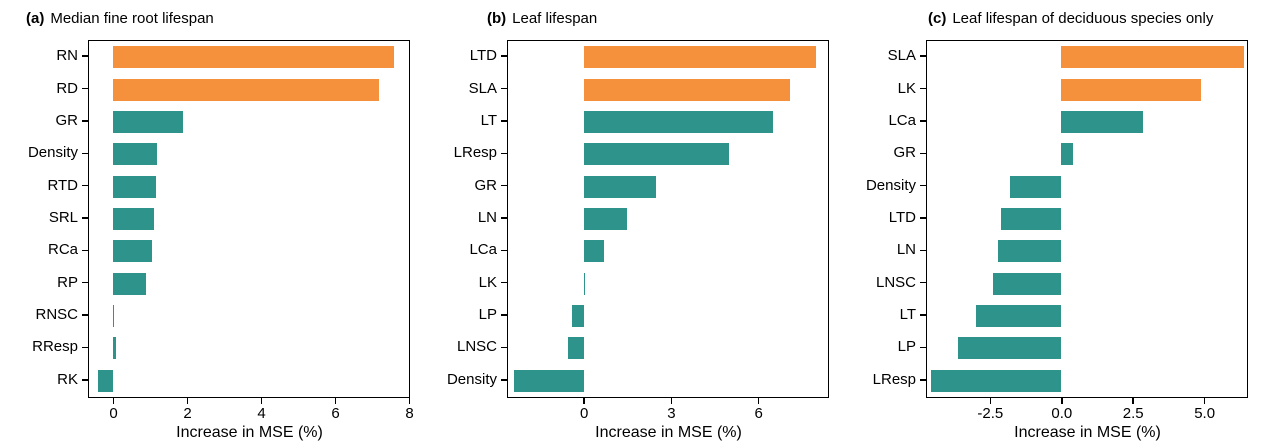 The height and width of the screenshot is (441, 1268). What do you see at coordinates (62, 250) in the screenshot?
I see `y-tick-label-RCa: RCa` at bounding box center [62, 250].